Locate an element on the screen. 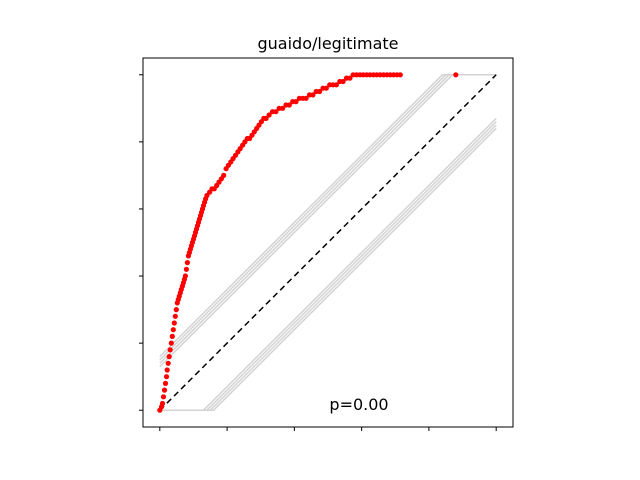 This screenshot has height=480, width=640. p-value-annotation: p=0.00 is located at coordinates (358, 404).